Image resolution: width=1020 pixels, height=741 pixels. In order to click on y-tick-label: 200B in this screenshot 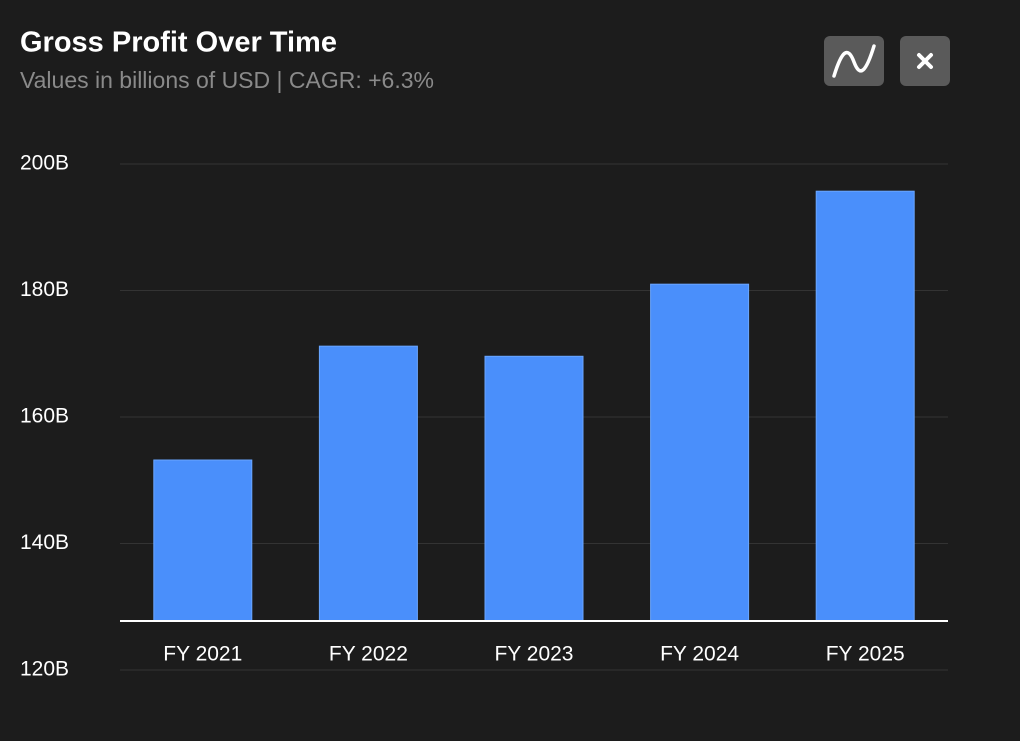, I will do `click(44, 163)`.